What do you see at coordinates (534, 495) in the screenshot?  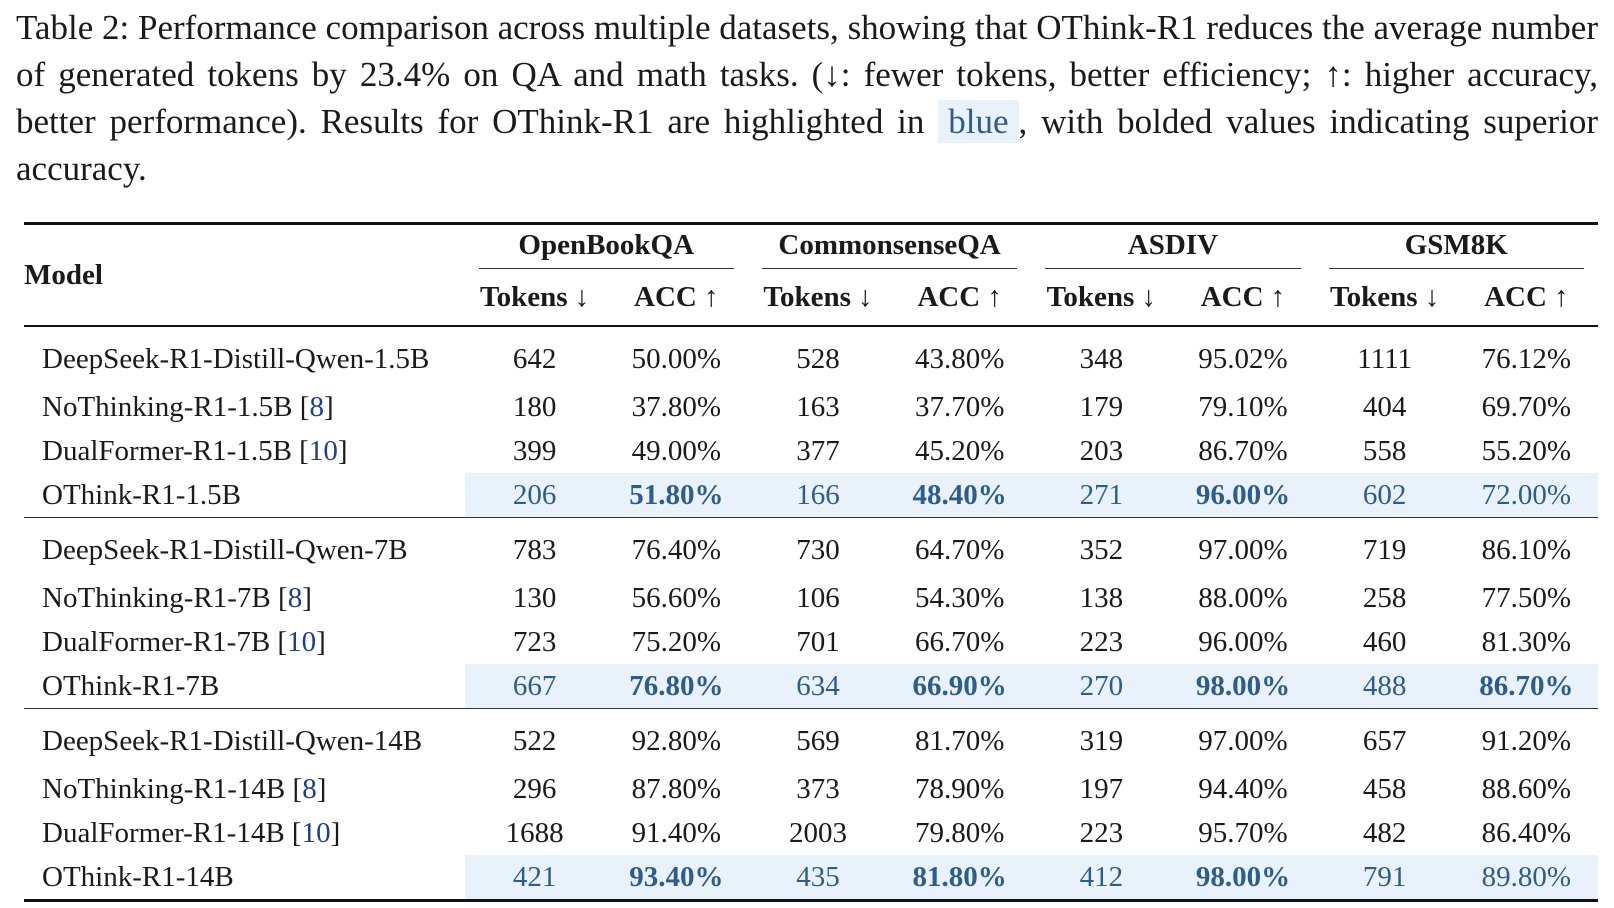 I see `tokens-cell: 206` at bounding box center [534, 495].